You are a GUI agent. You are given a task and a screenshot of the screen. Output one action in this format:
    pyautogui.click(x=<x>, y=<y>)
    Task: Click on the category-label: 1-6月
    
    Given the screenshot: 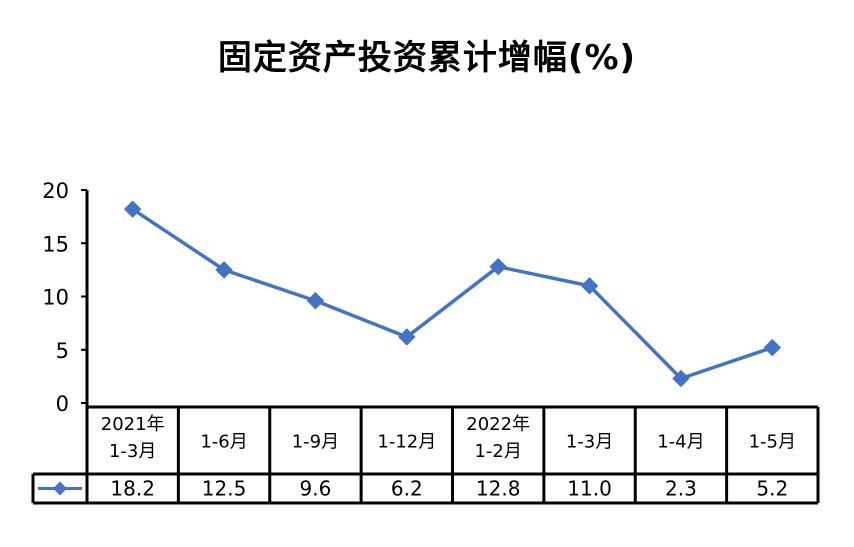 What is the action you would take?
    pyautogui.click(x=223, y=442)
    